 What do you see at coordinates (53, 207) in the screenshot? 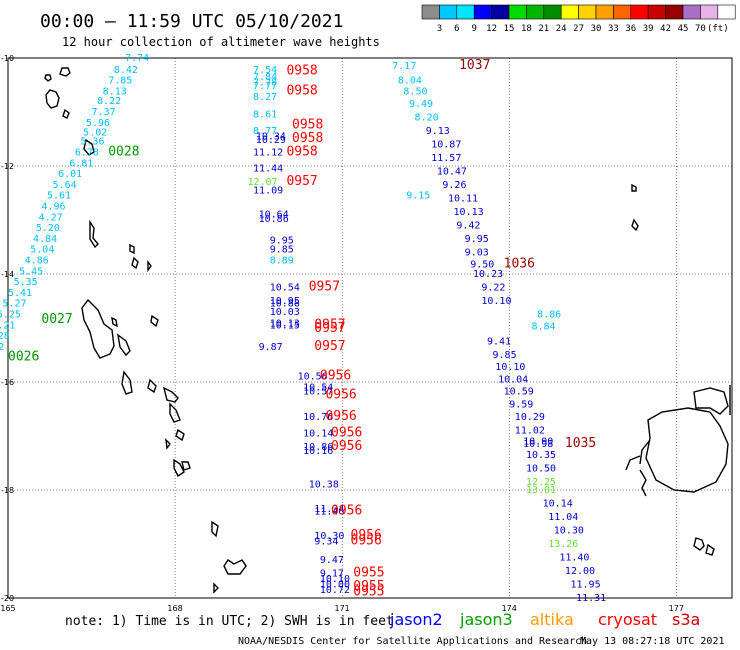
I see `wave-height-label: 4.96` at bounding box center [53, 207].